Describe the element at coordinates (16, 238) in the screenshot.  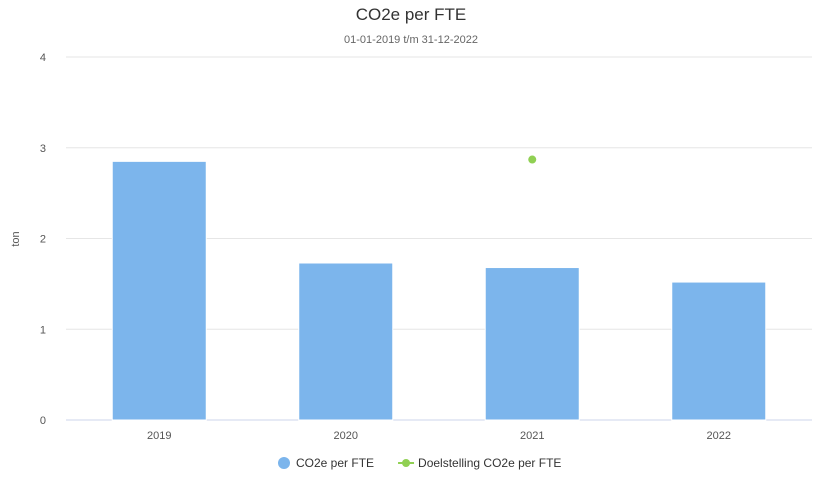
I see `y-axis-label: ton` at that location.